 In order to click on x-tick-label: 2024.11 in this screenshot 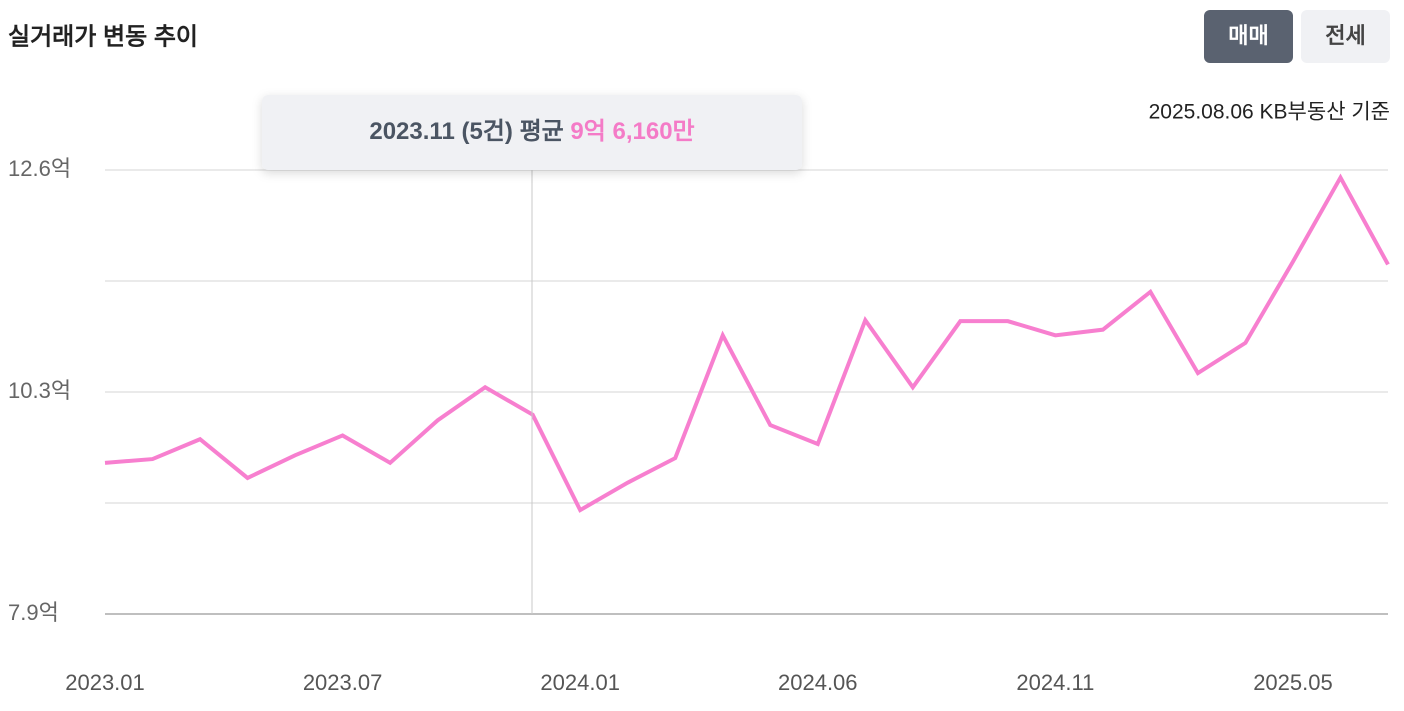, I will do `click(1055, 682)`.